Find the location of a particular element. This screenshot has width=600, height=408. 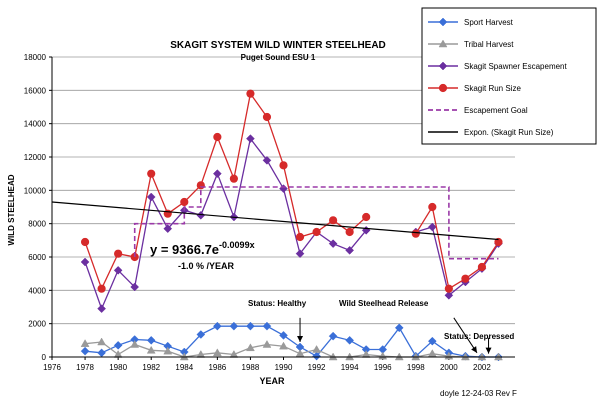

y-tick-label: 16000 is located at coordinates (35, 90).